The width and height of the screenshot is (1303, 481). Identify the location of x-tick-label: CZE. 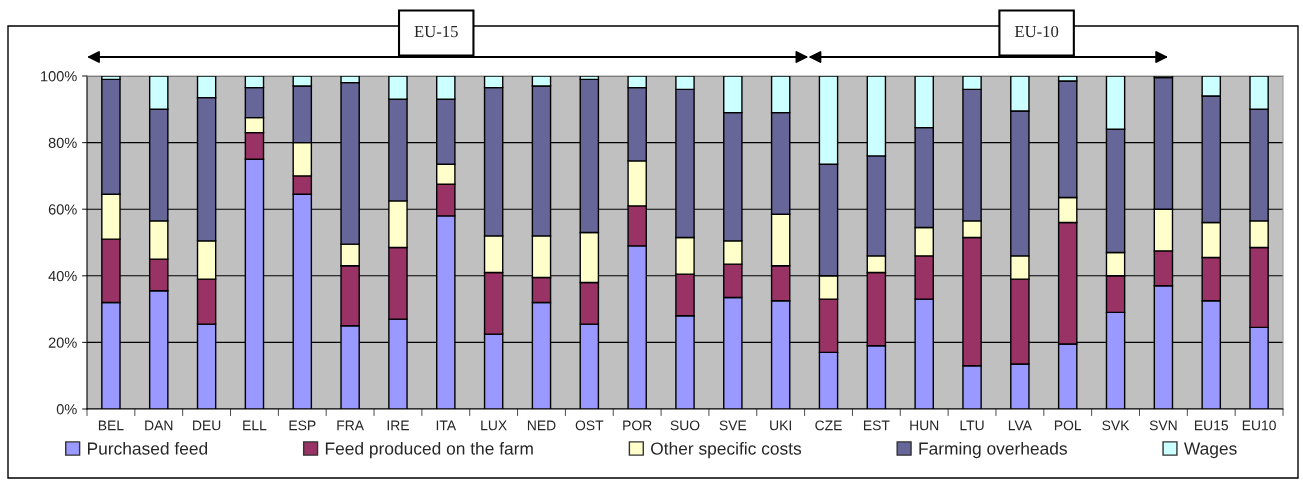
(828, 425).